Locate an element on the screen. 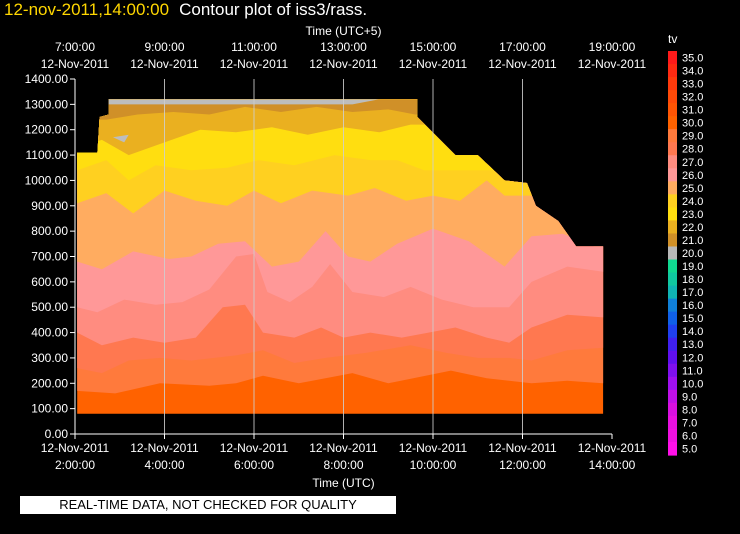 The image size is (740, 534). legend-label: 11.0 is located at coordinates (692, 371).